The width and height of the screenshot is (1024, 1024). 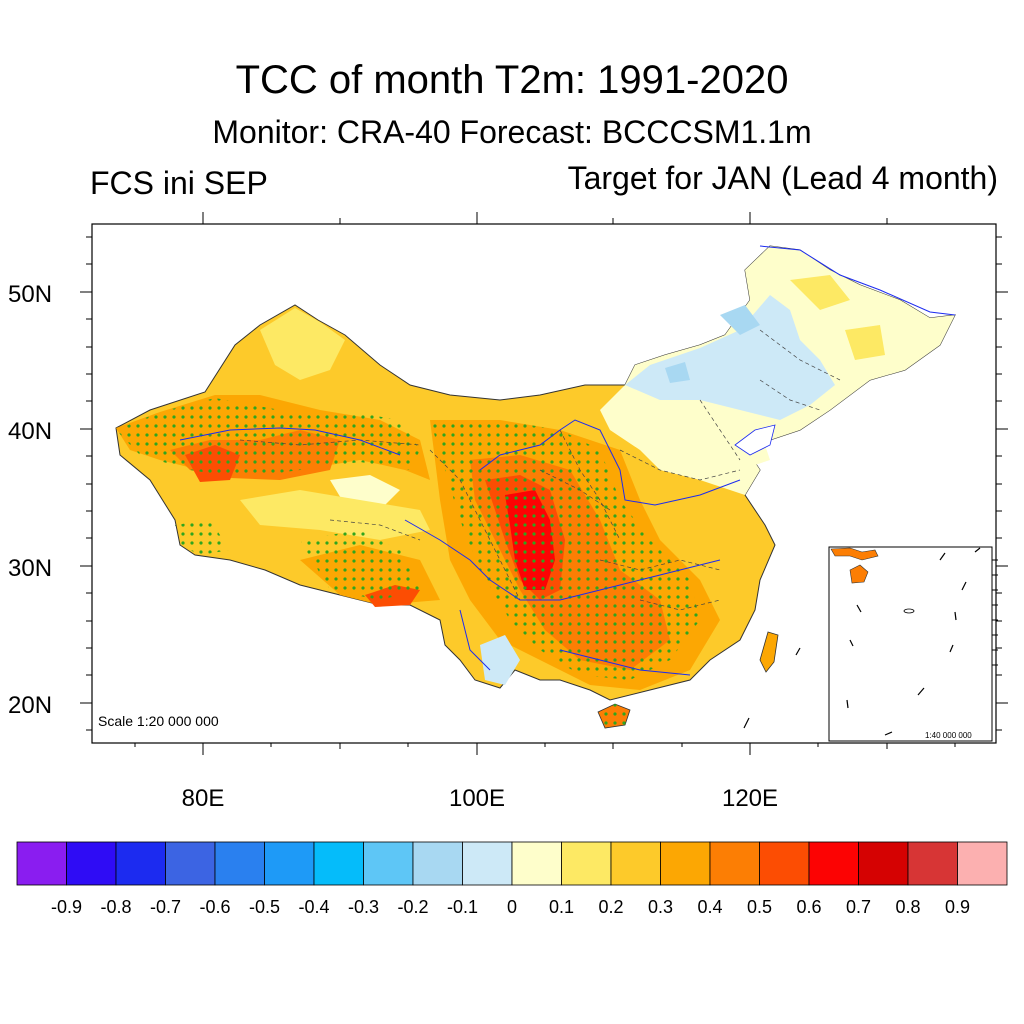 What do you see at coordinates (30, 705) in the screenshot?
I see `lat-label-20n: 20N` at bounding box center [30, 705].